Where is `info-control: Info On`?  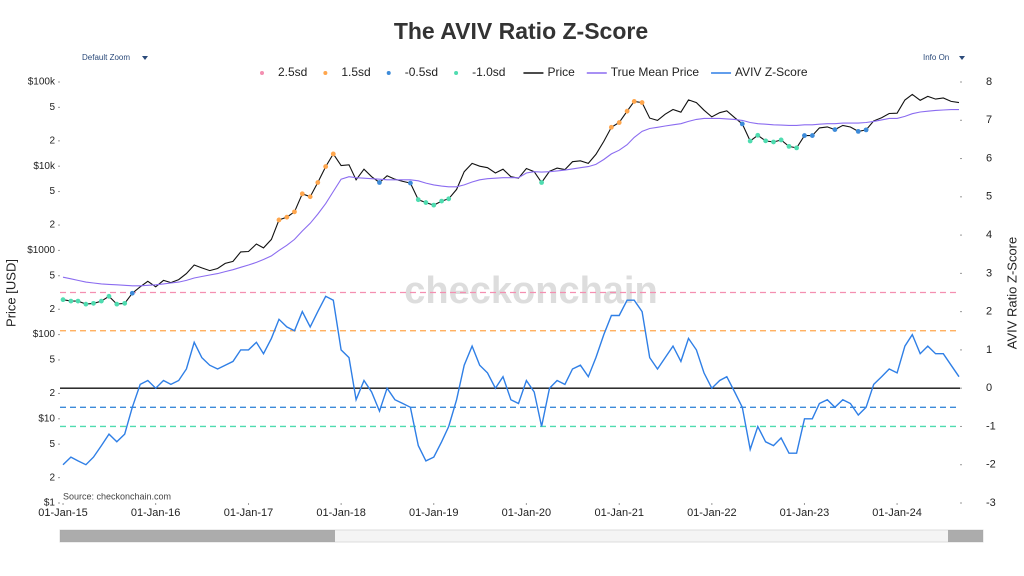 info-control: Info On is located at coordinates (944, 57).